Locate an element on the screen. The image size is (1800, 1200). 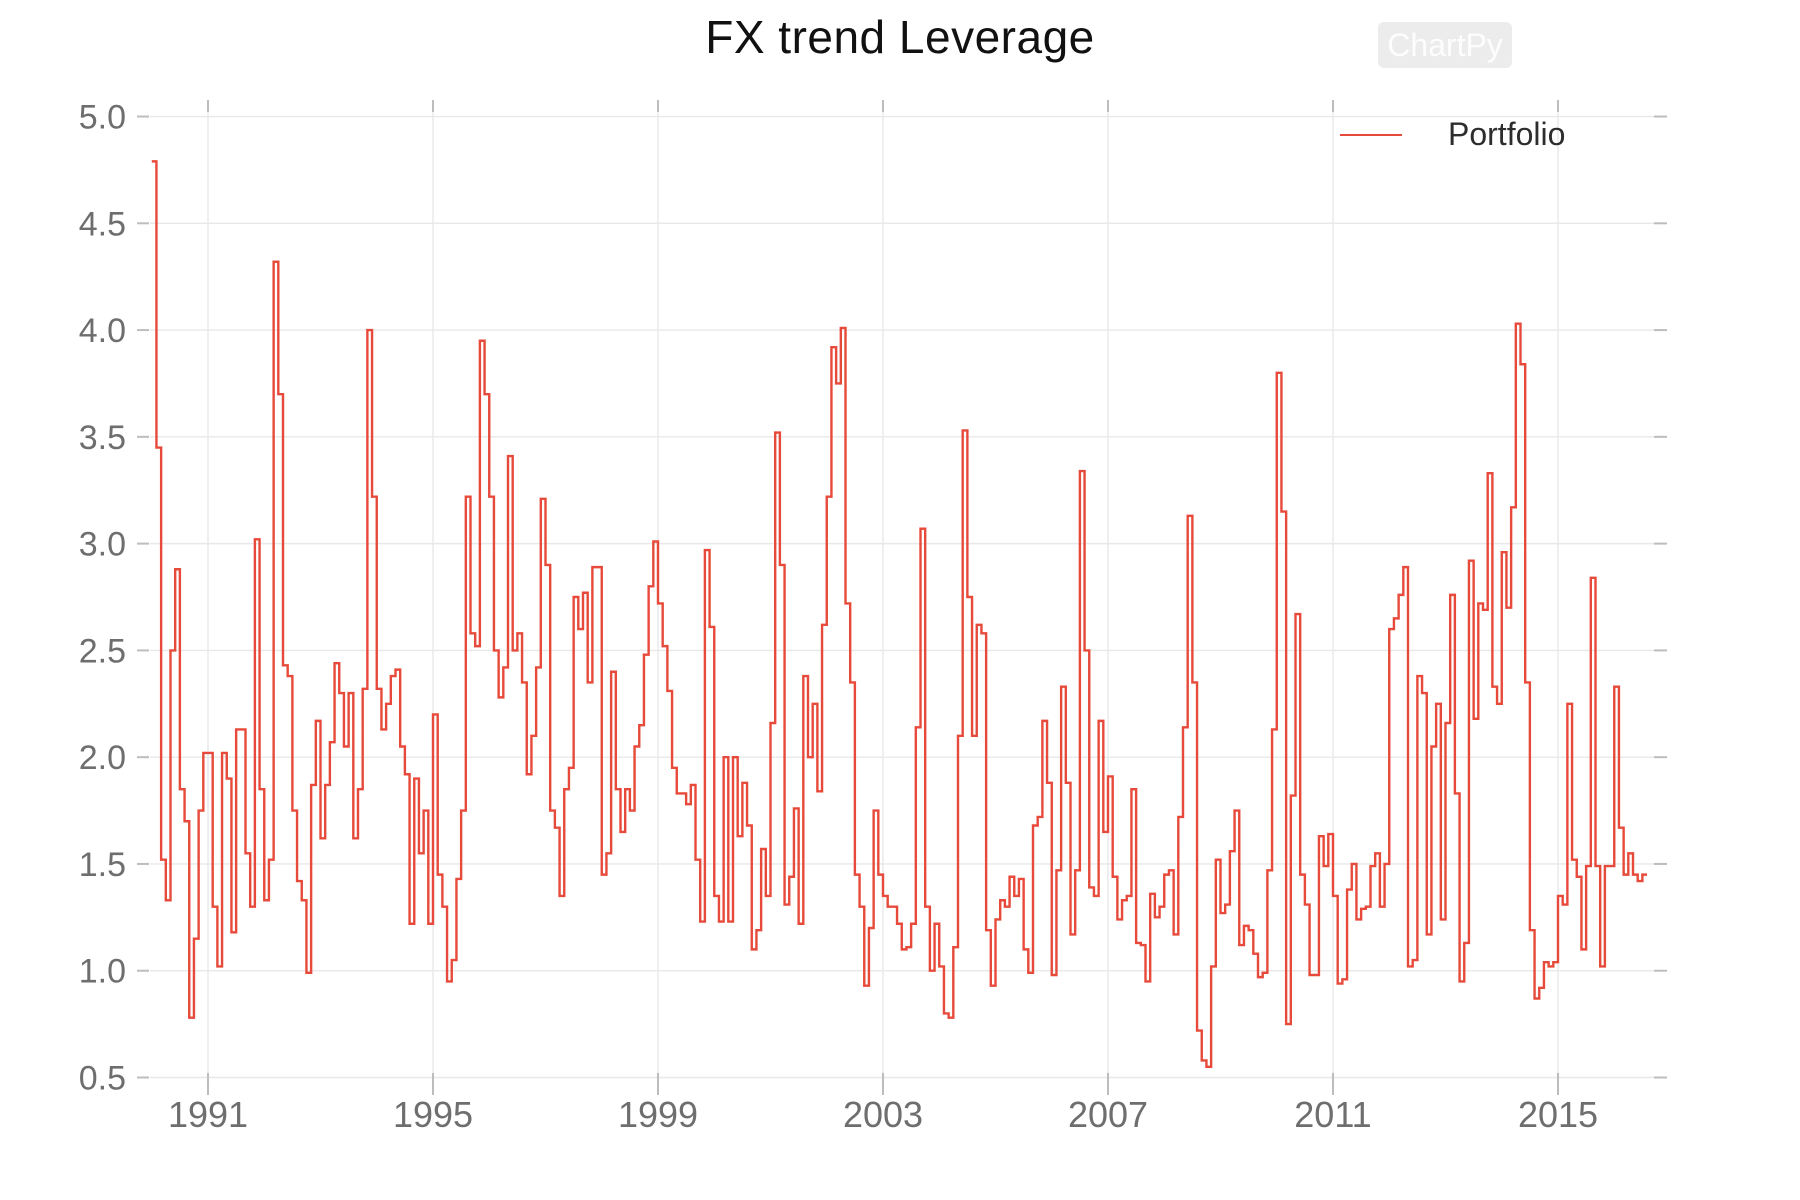
y-tick-label: 2.5 is located at coordinates (102, 651).